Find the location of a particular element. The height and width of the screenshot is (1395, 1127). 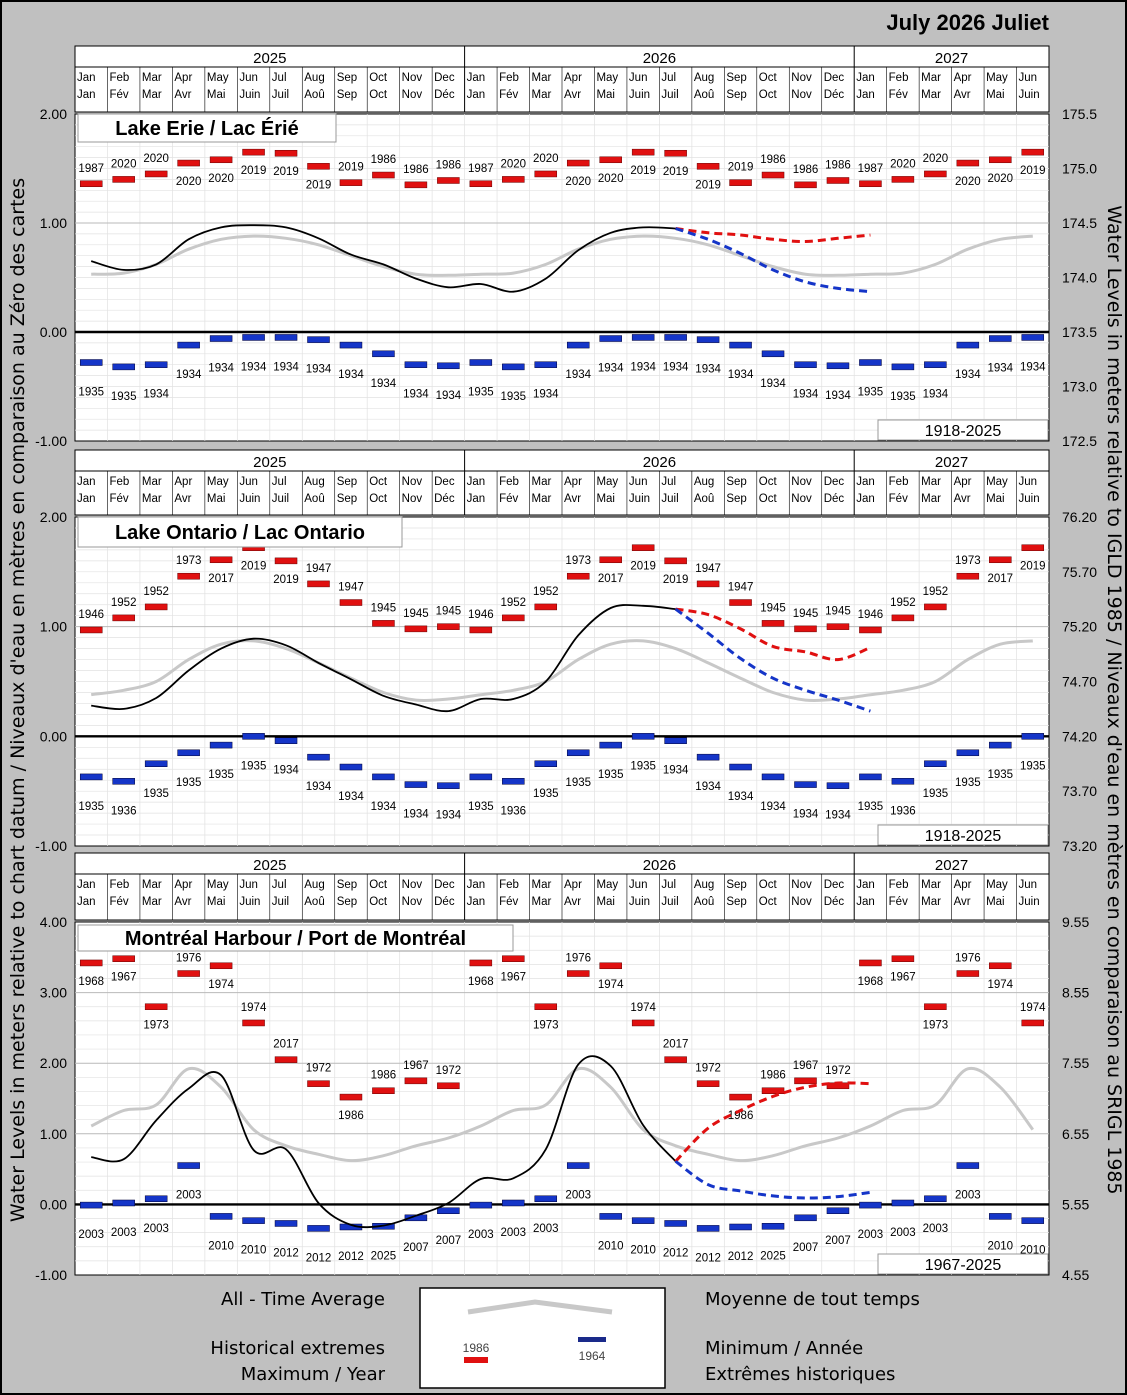

y2-tick-label: 172.5 is located at coordinates (1079, 441).